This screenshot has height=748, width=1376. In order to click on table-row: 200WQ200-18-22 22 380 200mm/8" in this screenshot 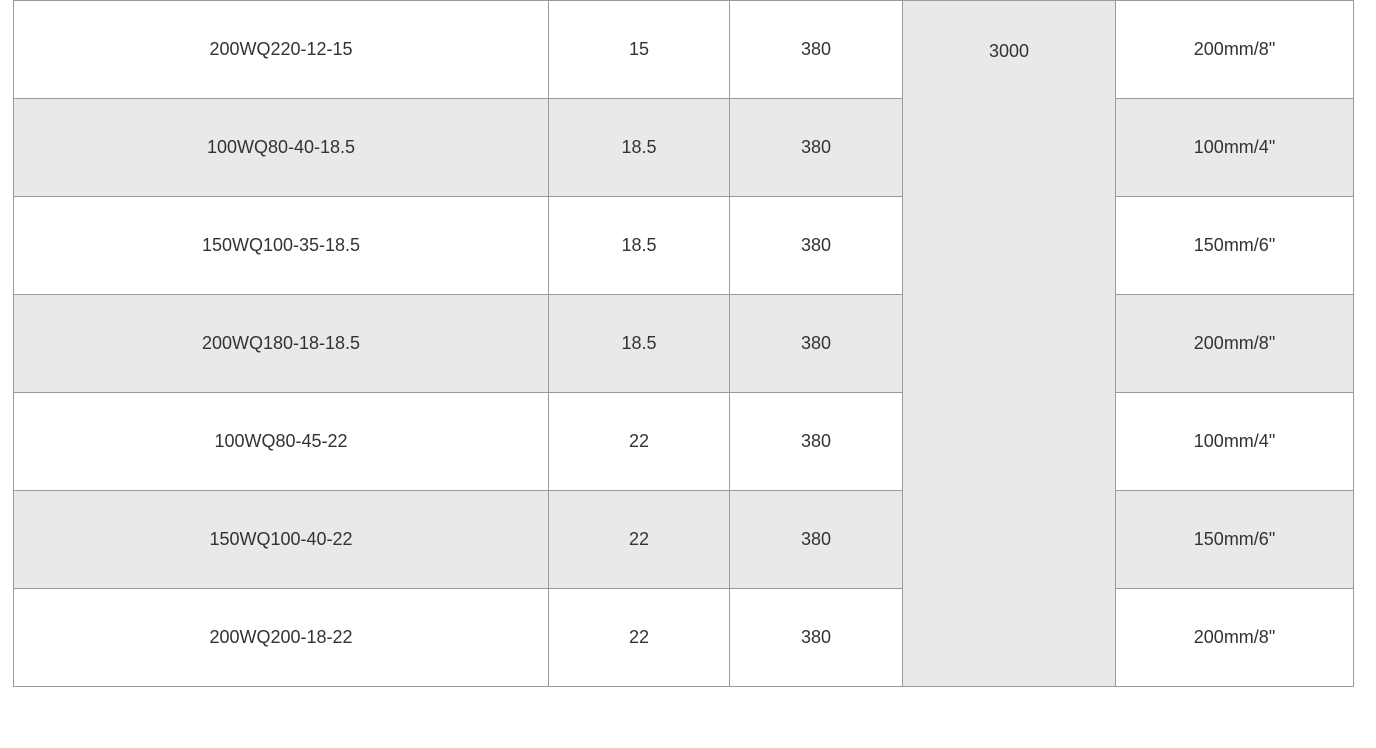, I will do `click(683, 637)`.